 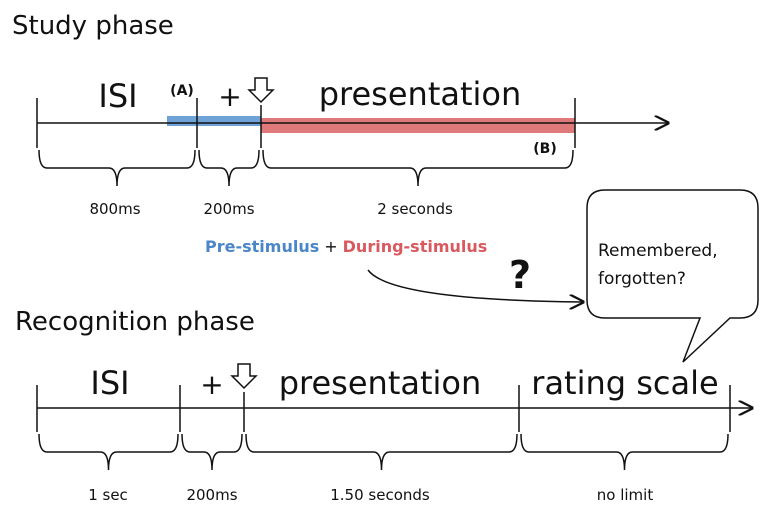 What do you see at coordinates (182, 91) in the screenshot?
I see `marker: (A)` at bounding box center [182, 91].